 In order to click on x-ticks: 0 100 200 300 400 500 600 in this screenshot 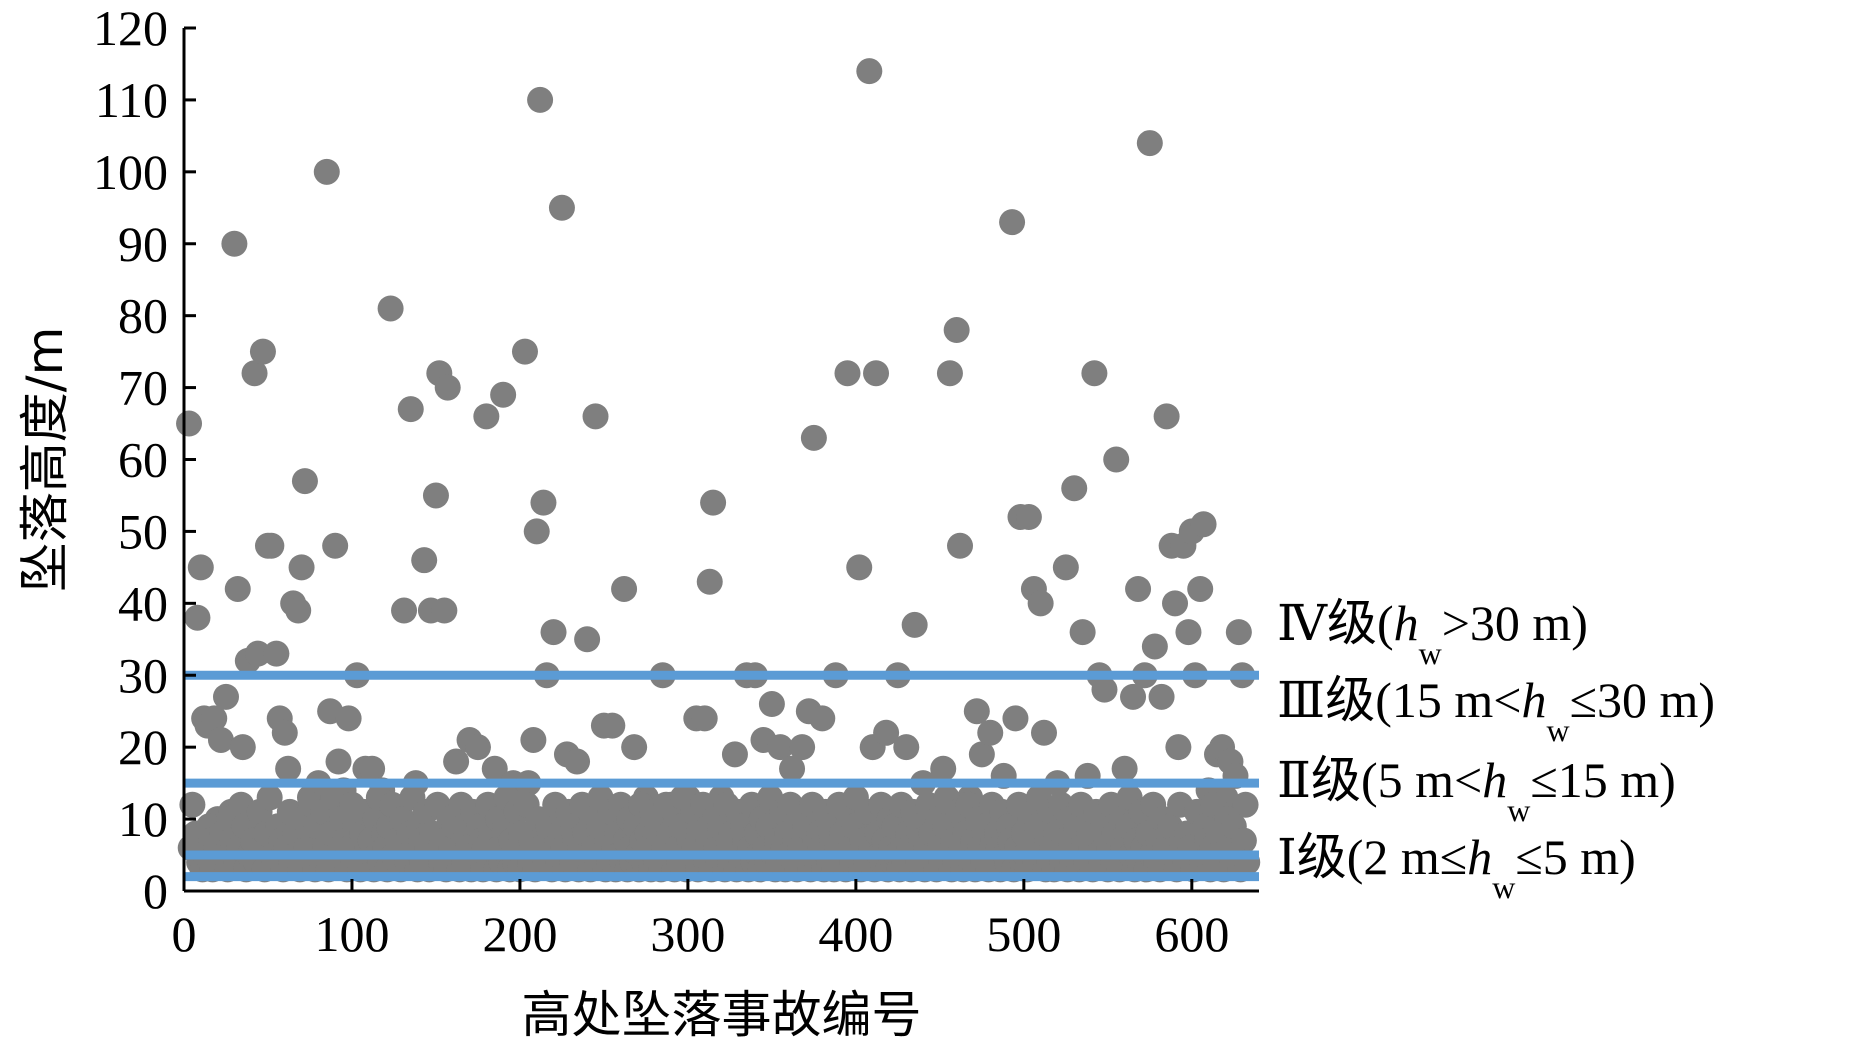, I will do `click(700, 920)`.